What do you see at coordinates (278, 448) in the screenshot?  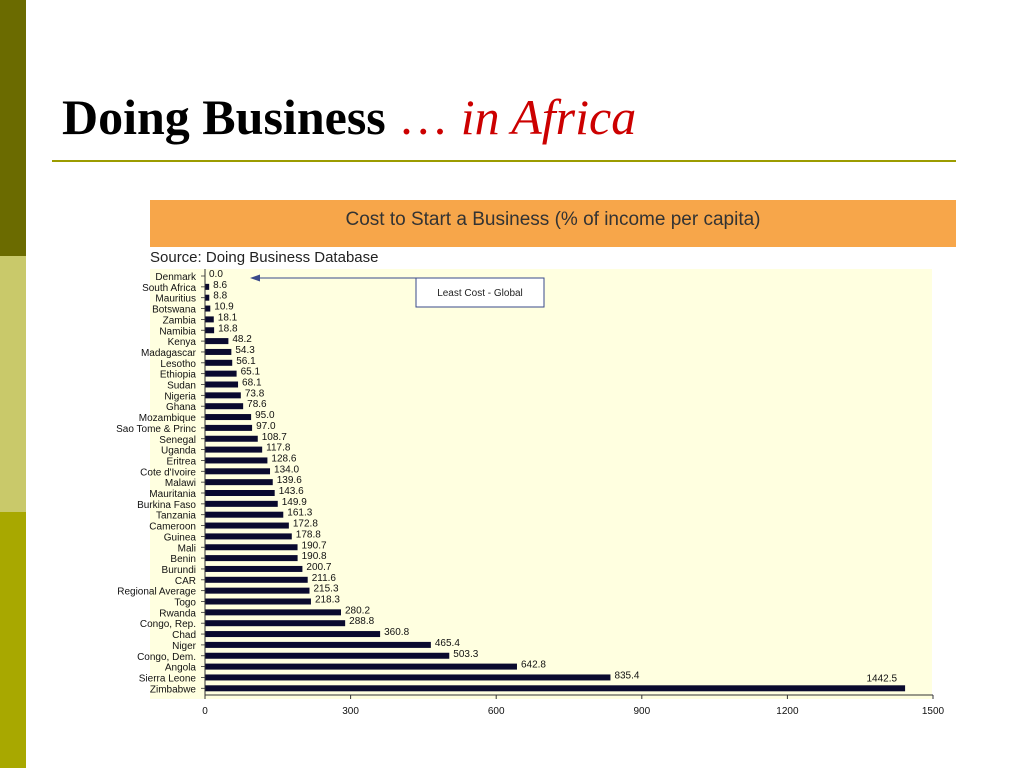 I see `data-label: 117.8` at bounding box center [278, 448].